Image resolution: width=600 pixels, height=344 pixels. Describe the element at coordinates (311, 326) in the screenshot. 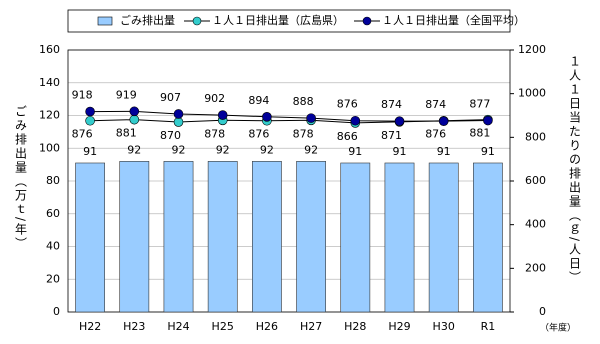

I see `x-tick-label: H27` at that location.